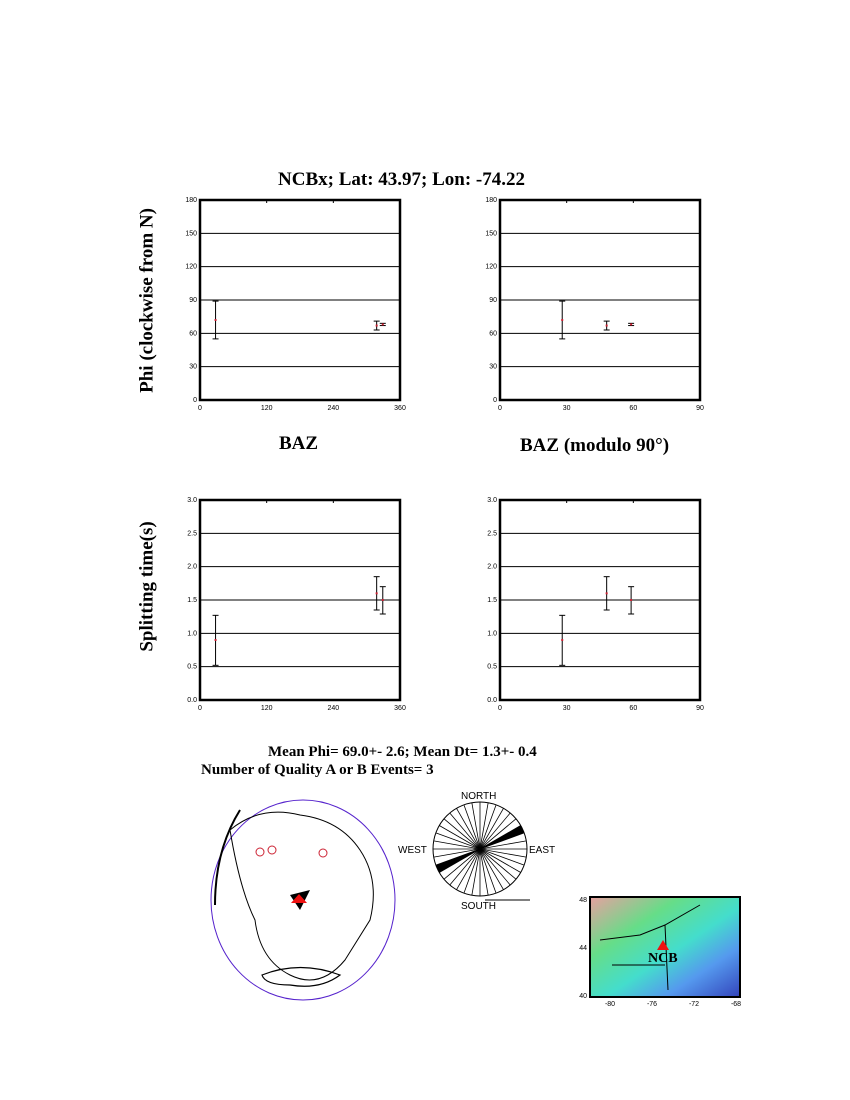 This screenshot has height=1100, width=850. What do you see at coordinates (478, 796) in the screenshot?
I see `rose-label-north: NORTH` at bounding box center [478, 796].